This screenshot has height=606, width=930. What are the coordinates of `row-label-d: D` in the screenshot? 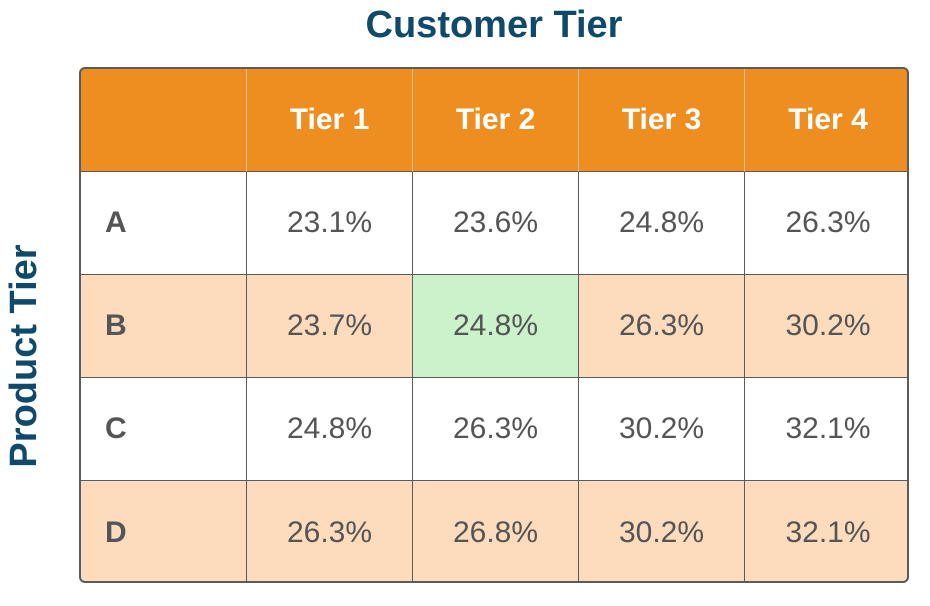 It's located at (164, 531).